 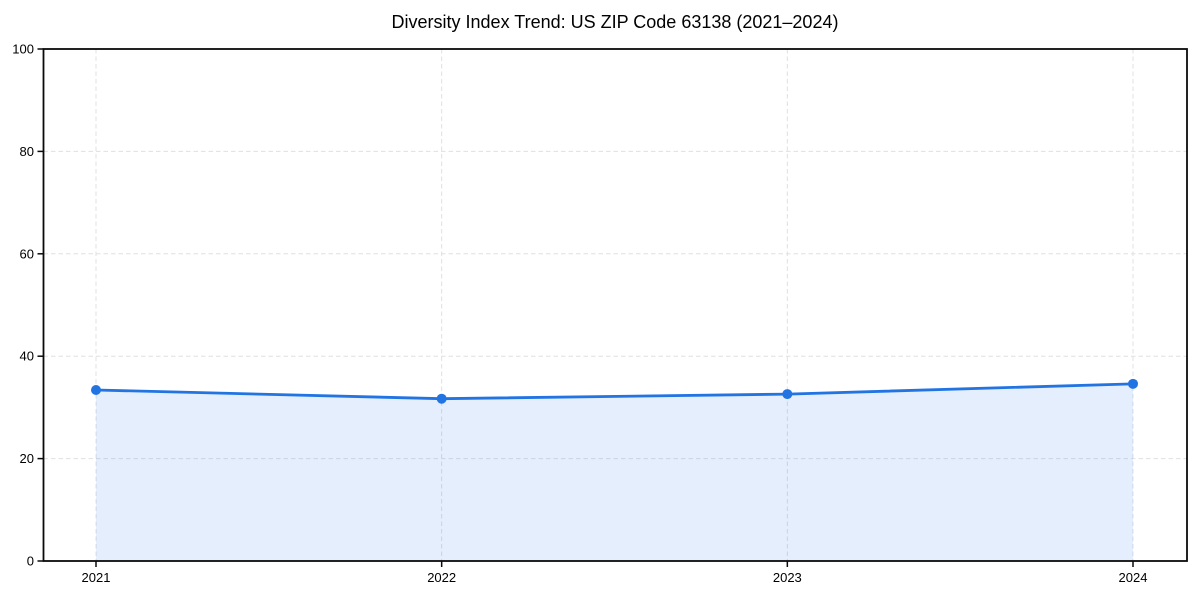 What do you see at coordinates (787, 577) in the screenshot?
I see `x-tick-label: 2023` at bounding box center [787, 577].